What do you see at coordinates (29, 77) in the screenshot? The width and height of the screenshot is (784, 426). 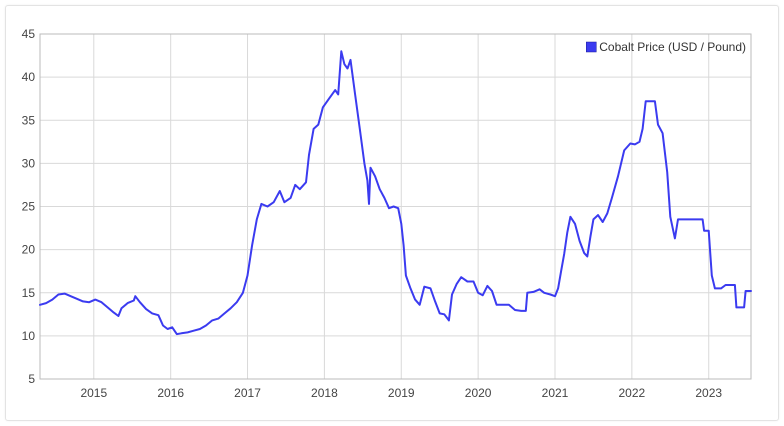 I see `y-tick-label: 40` at bounding box center [29, 77].